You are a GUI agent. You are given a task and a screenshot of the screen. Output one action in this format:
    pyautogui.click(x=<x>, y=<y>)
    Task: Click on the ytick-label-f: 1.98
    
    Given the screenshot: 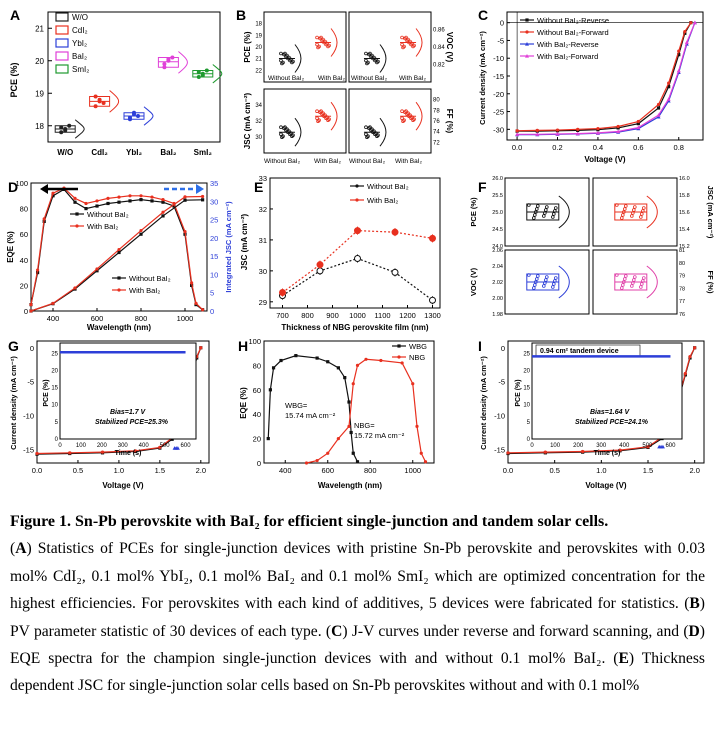 What is the action you would take?
    pyautogui.click(x=497, y=315)
    